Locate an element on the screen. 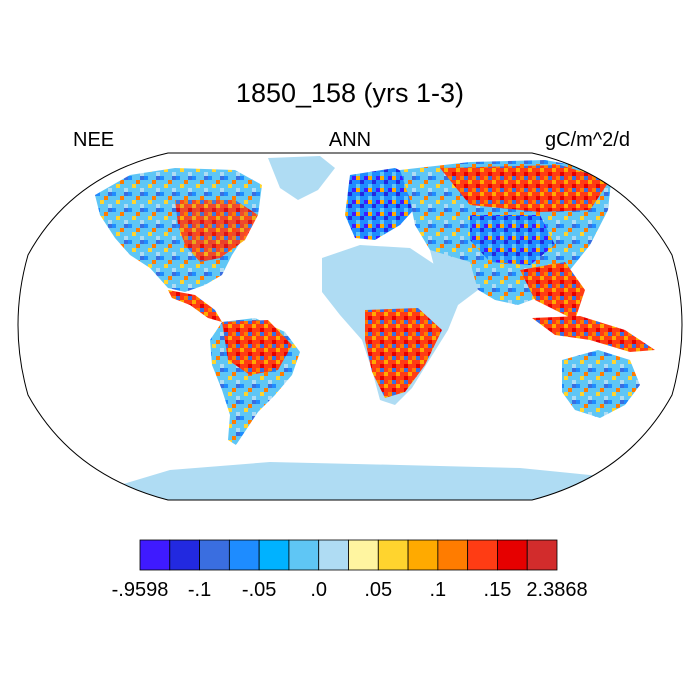 The image size is (700, 700). indonesia is located at coordinates (593, 334).